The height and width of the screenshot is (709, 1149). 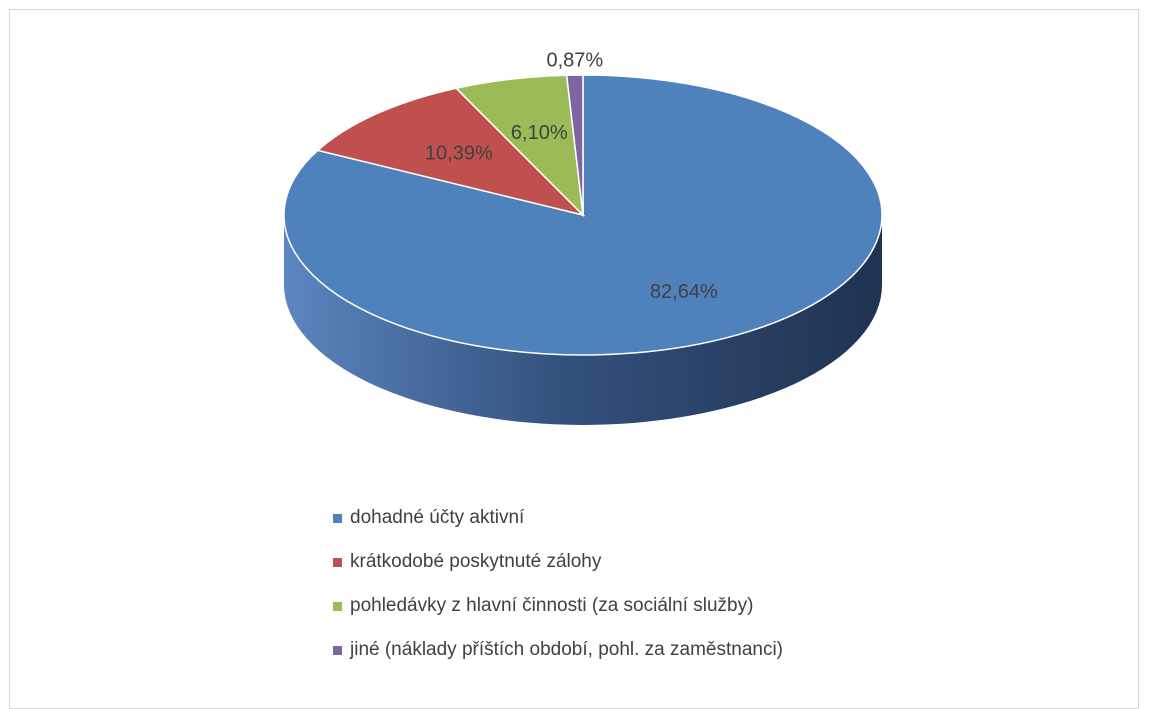 I want to click on data-label-2: 6,10%, so click(x=539, y=133).